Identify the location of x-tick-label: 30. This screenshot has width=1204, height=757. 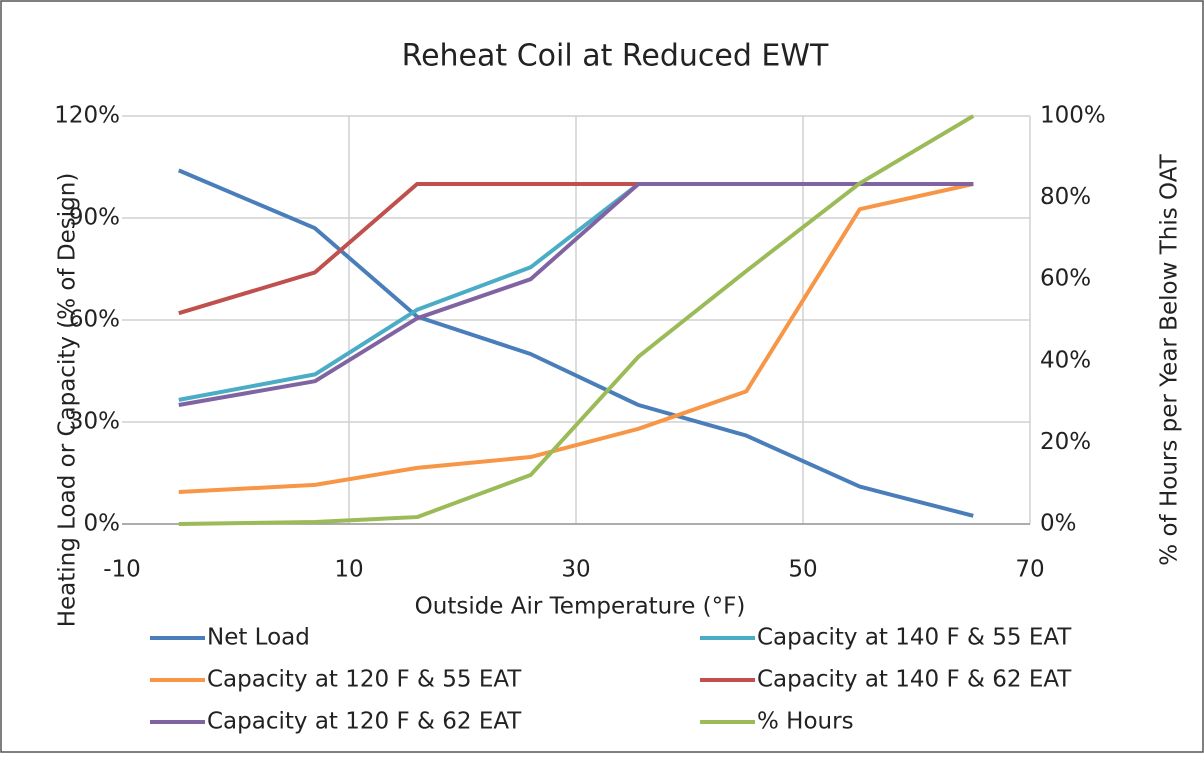
(575, 570).